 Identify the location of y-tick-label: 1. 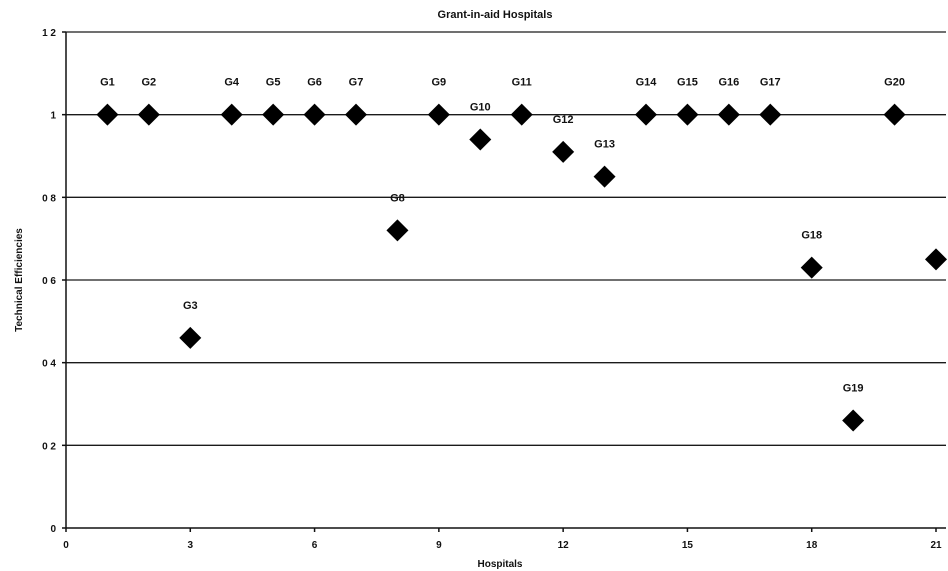
(53, 116).